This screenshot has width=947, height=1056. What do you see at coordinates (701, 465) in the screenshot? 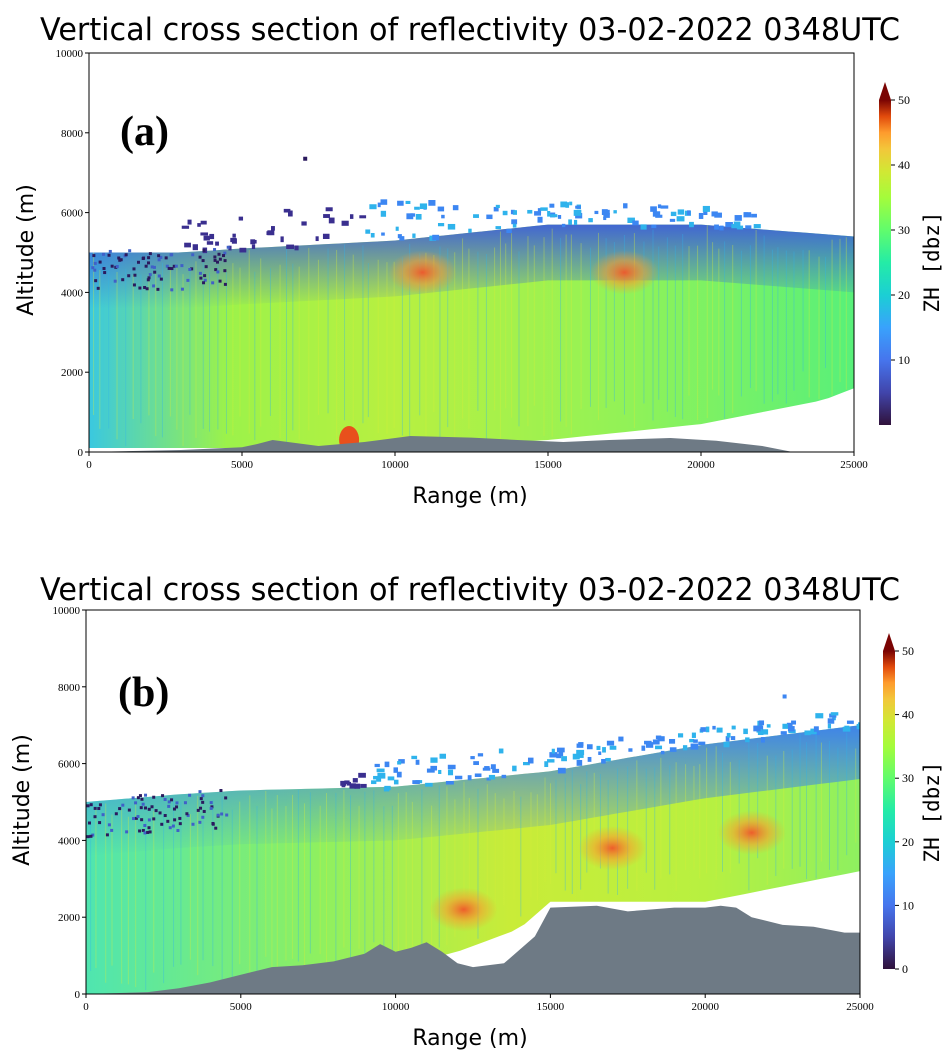
I see `x-tick-label: 20000` at bounding box center [701, 465].